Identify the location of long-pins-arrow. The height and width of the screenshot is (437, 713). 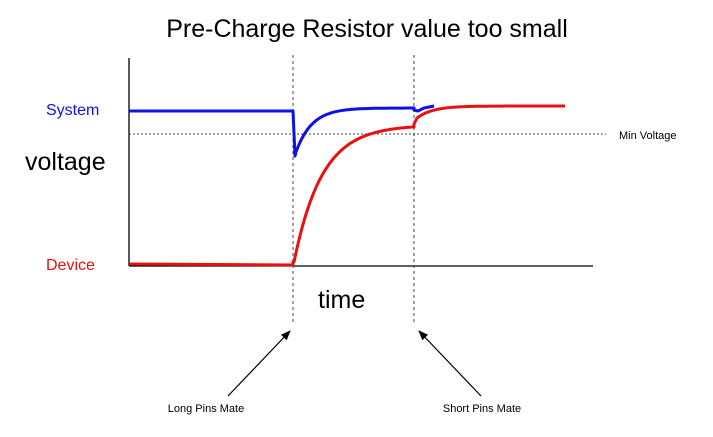
(259, 363).